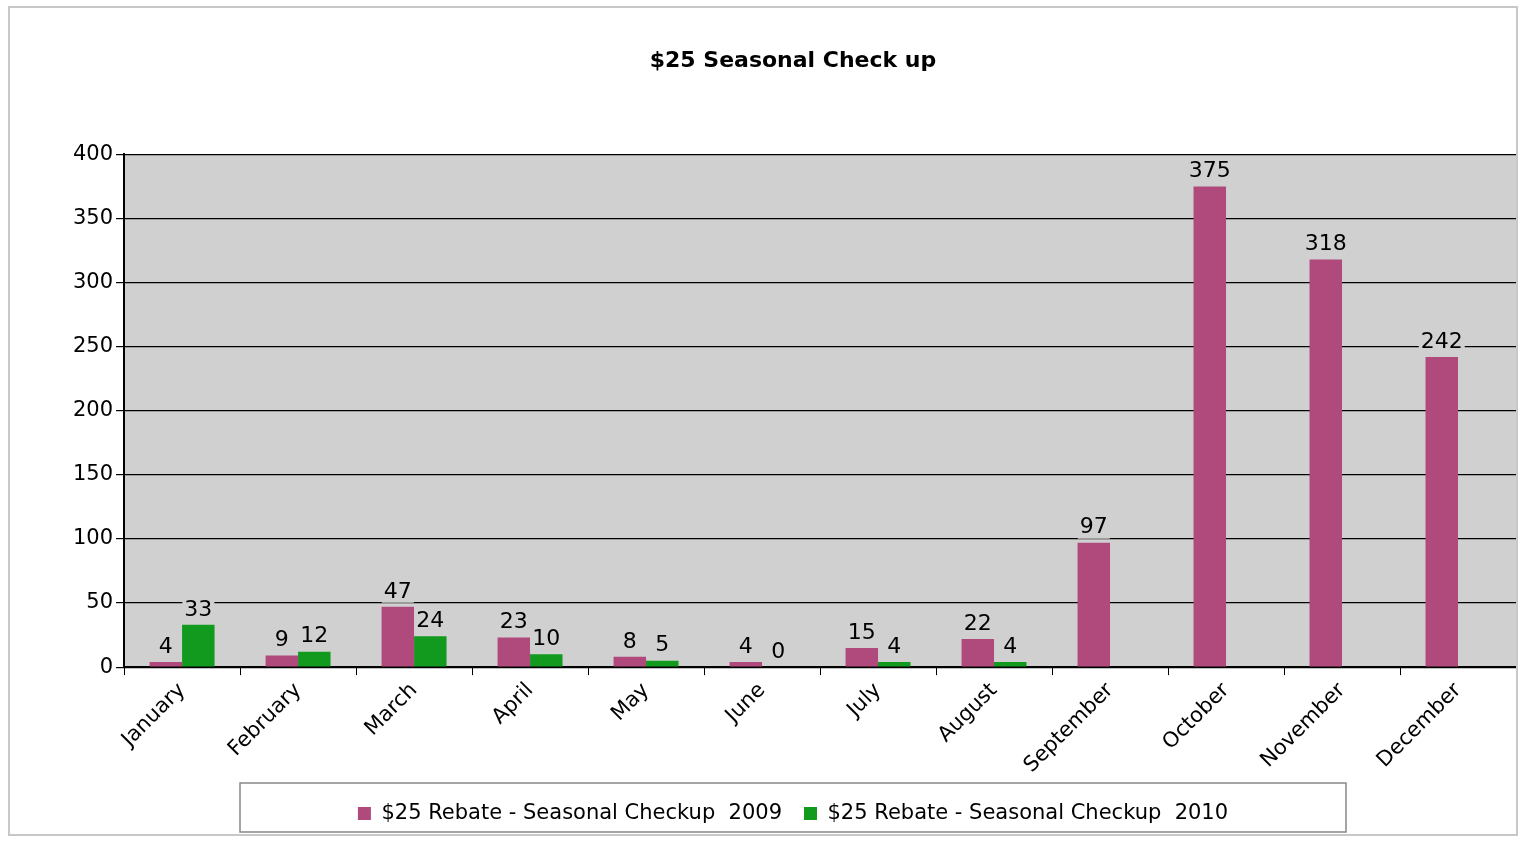 This screenshot has height=841, width=1520. What do you see at coordinates (1093, 526) in the screenshot?
I see `data-label: 97` at bounding box center [1093, 526].